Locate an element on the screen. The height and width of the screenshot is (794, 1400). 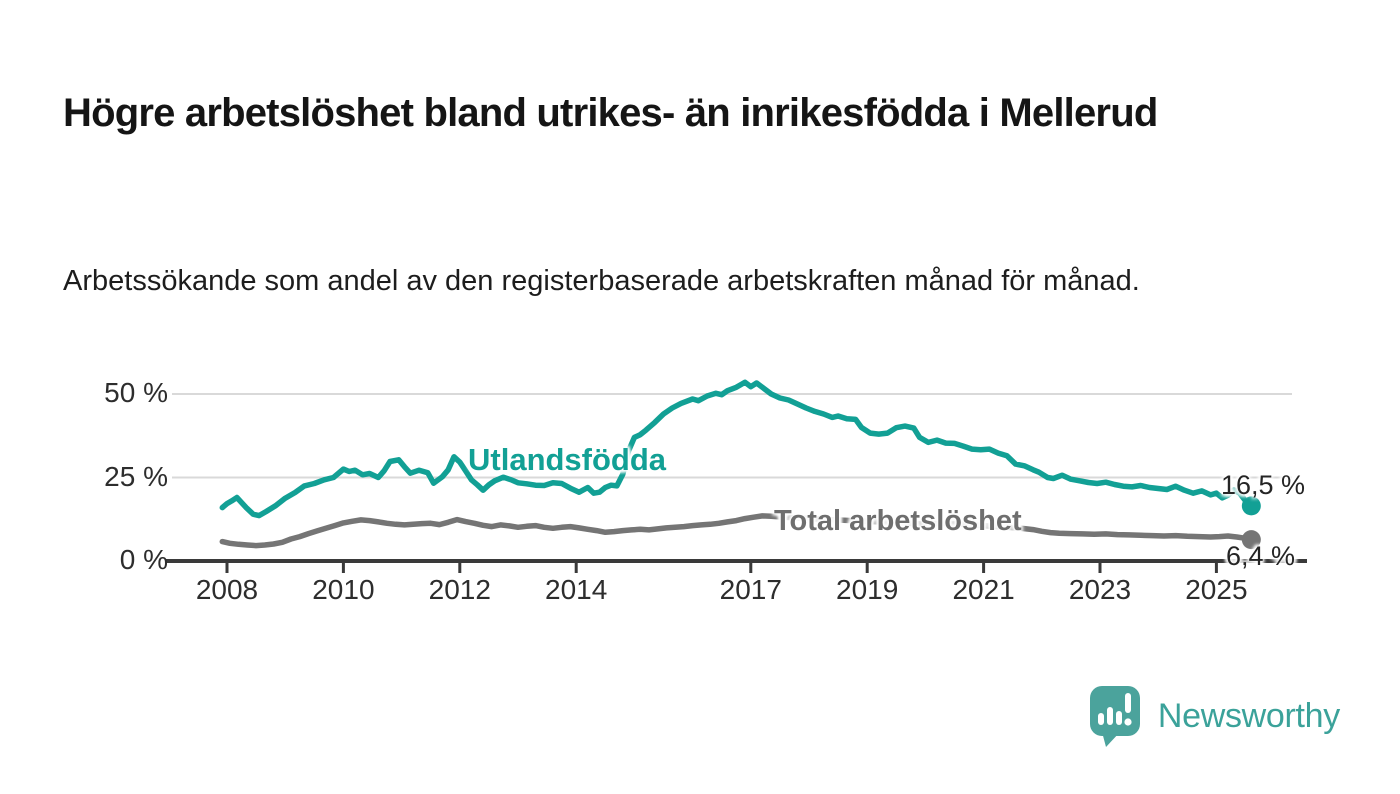
series-label-total-arbetsloshet: Total arbetslöshet is located at coordinates (898, 521).